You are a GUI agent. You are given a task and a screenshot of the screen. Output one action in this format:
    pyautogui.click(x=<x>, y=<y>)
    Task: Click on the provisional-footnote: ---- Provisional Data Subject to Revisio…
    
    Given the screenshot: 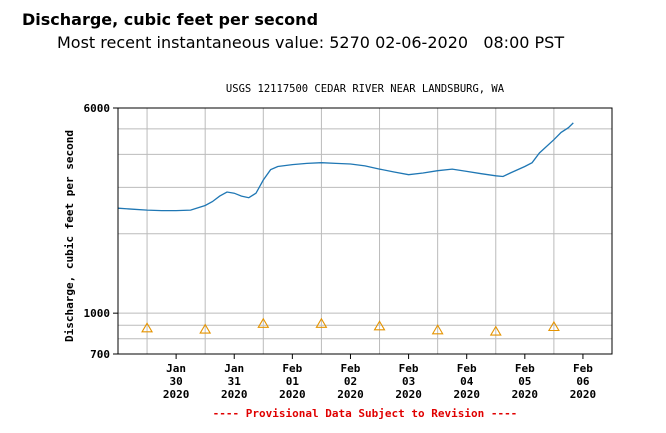 What is the action you would take?
    pyautogui.click(x=365, y=413)
    